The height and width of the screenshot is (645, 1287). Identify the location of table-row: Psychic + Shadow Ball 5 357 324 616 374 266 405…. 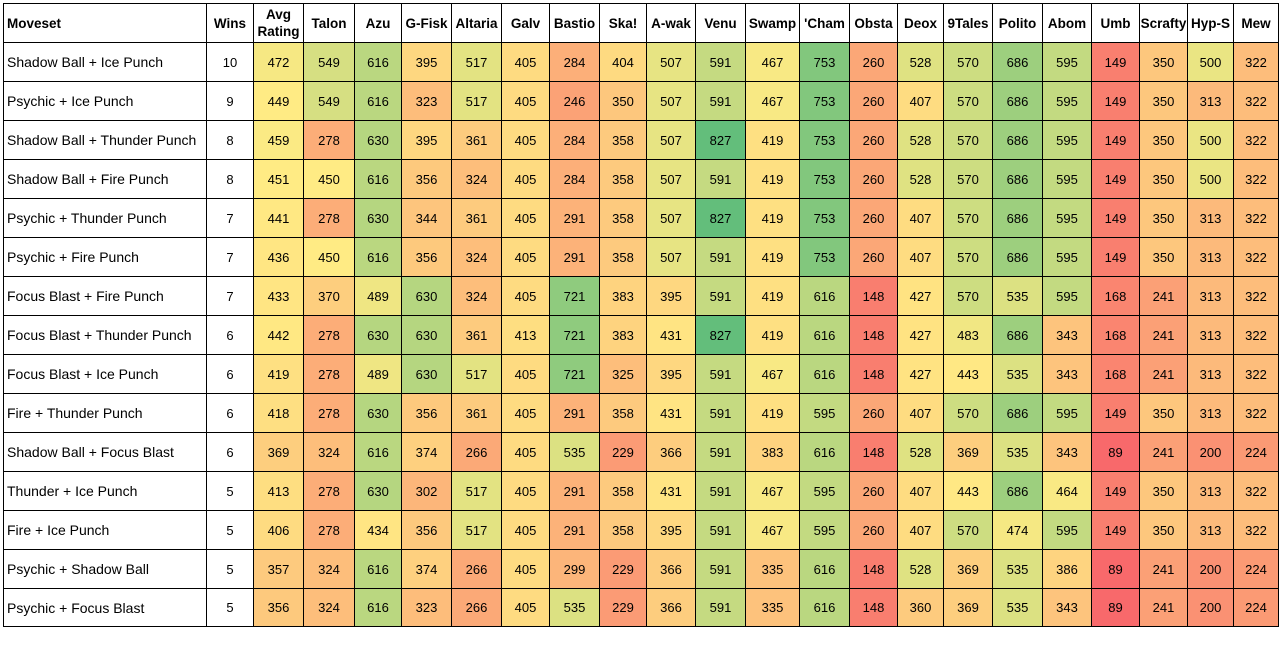
(641, 569).